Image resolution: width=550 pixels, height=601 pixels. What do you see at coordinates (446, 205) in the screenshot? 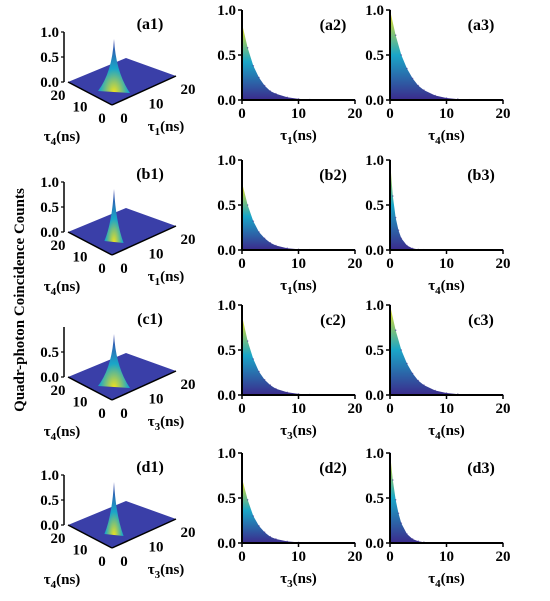
I see `curve-area-b3` at bounding box center [446, 205].